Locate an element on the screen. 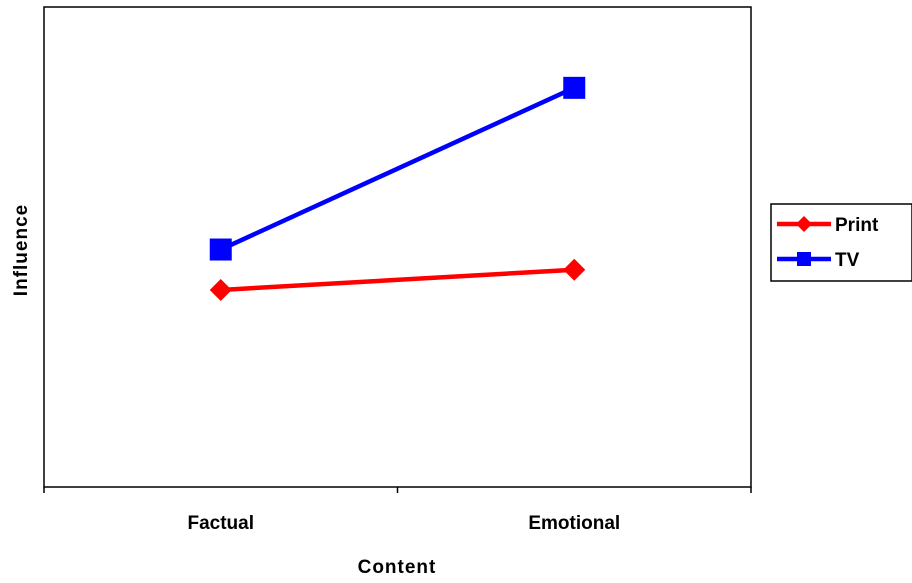 The height and width of the screenshot is (583, 912). legend-tv-label: TV is located at coordinates (847, 260).